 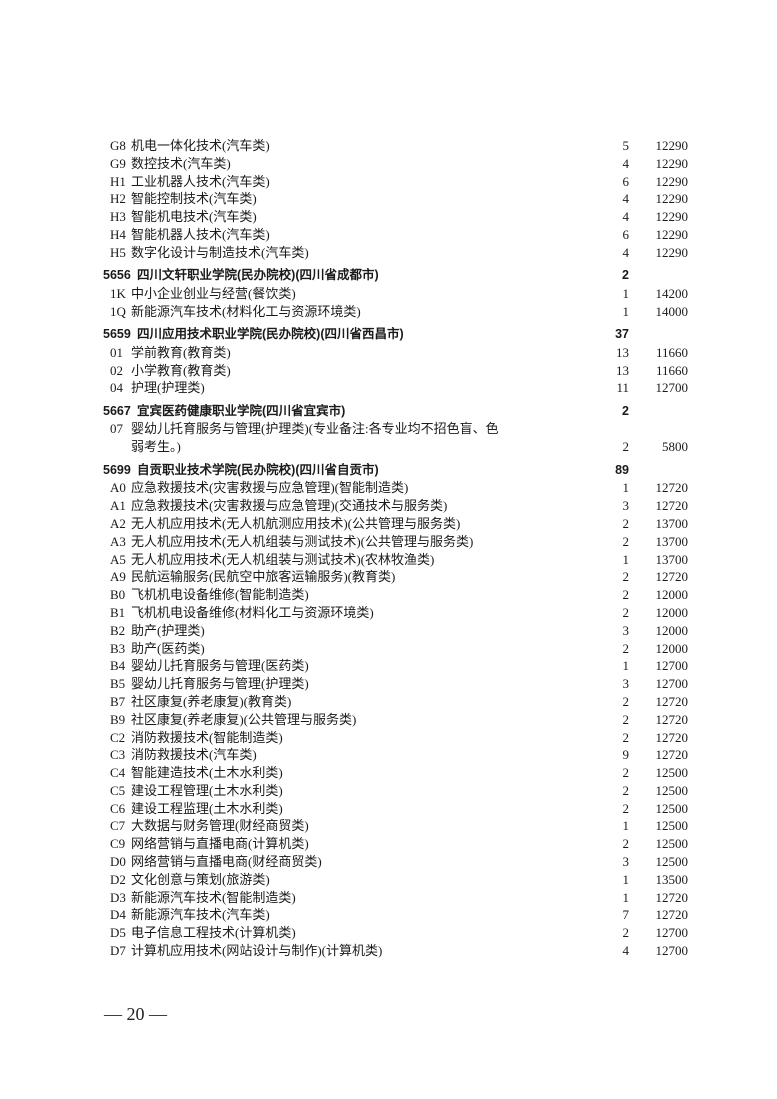 What do you see at coordinates (403, 146) in the screenshot?
I see `major-row: G8 机电一体化技术(汽车类) 5 12290` at bounding box center [403, 146].